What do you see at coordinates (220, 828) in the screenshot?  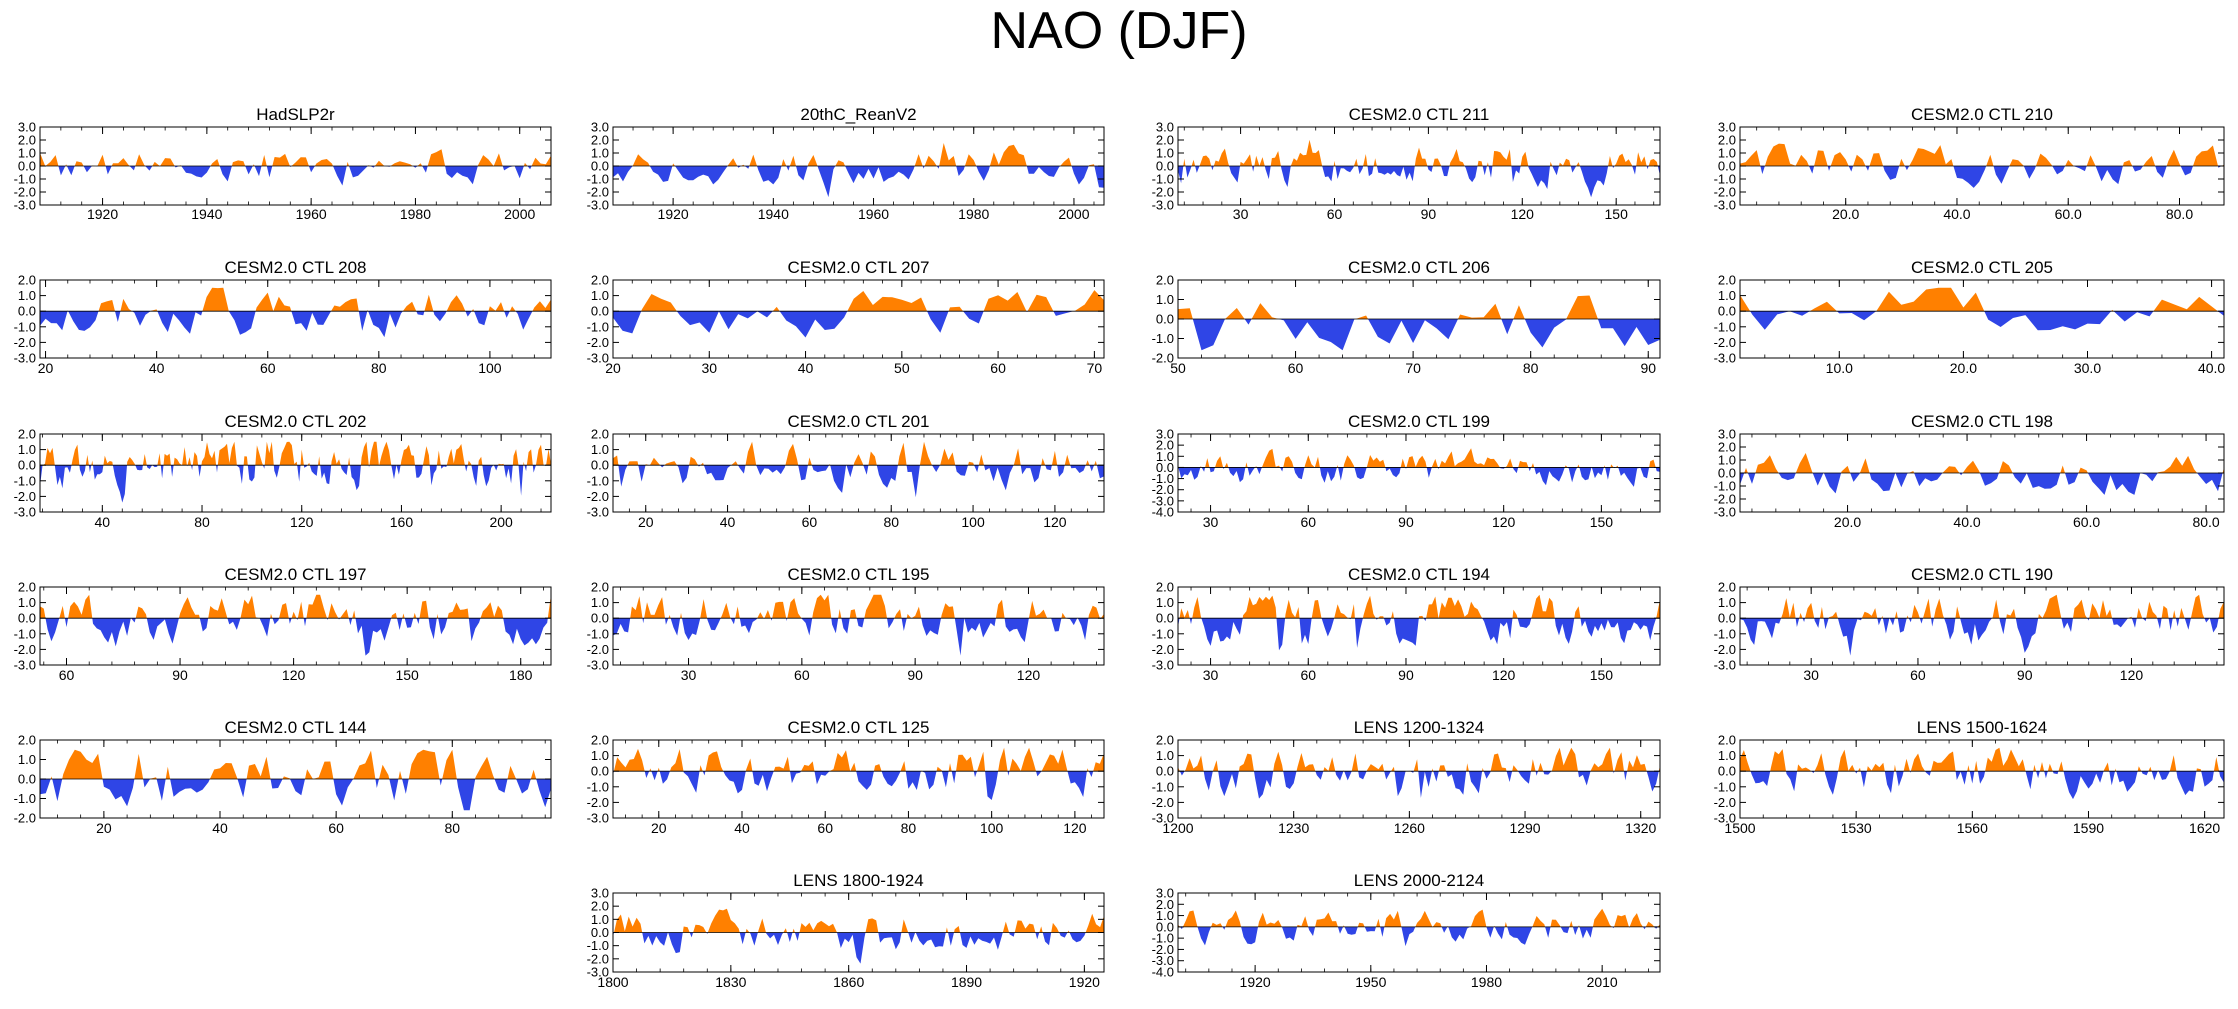 I see `x-tick-label: 40` at bounding box center [220, 828].